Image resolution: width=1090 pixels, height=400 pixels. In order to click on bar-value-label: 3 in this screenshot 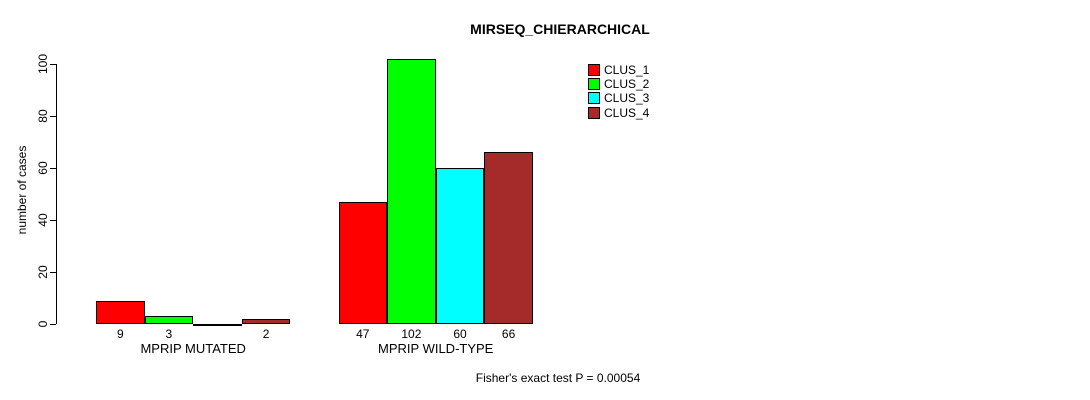, I will do `click(169, 334)`.